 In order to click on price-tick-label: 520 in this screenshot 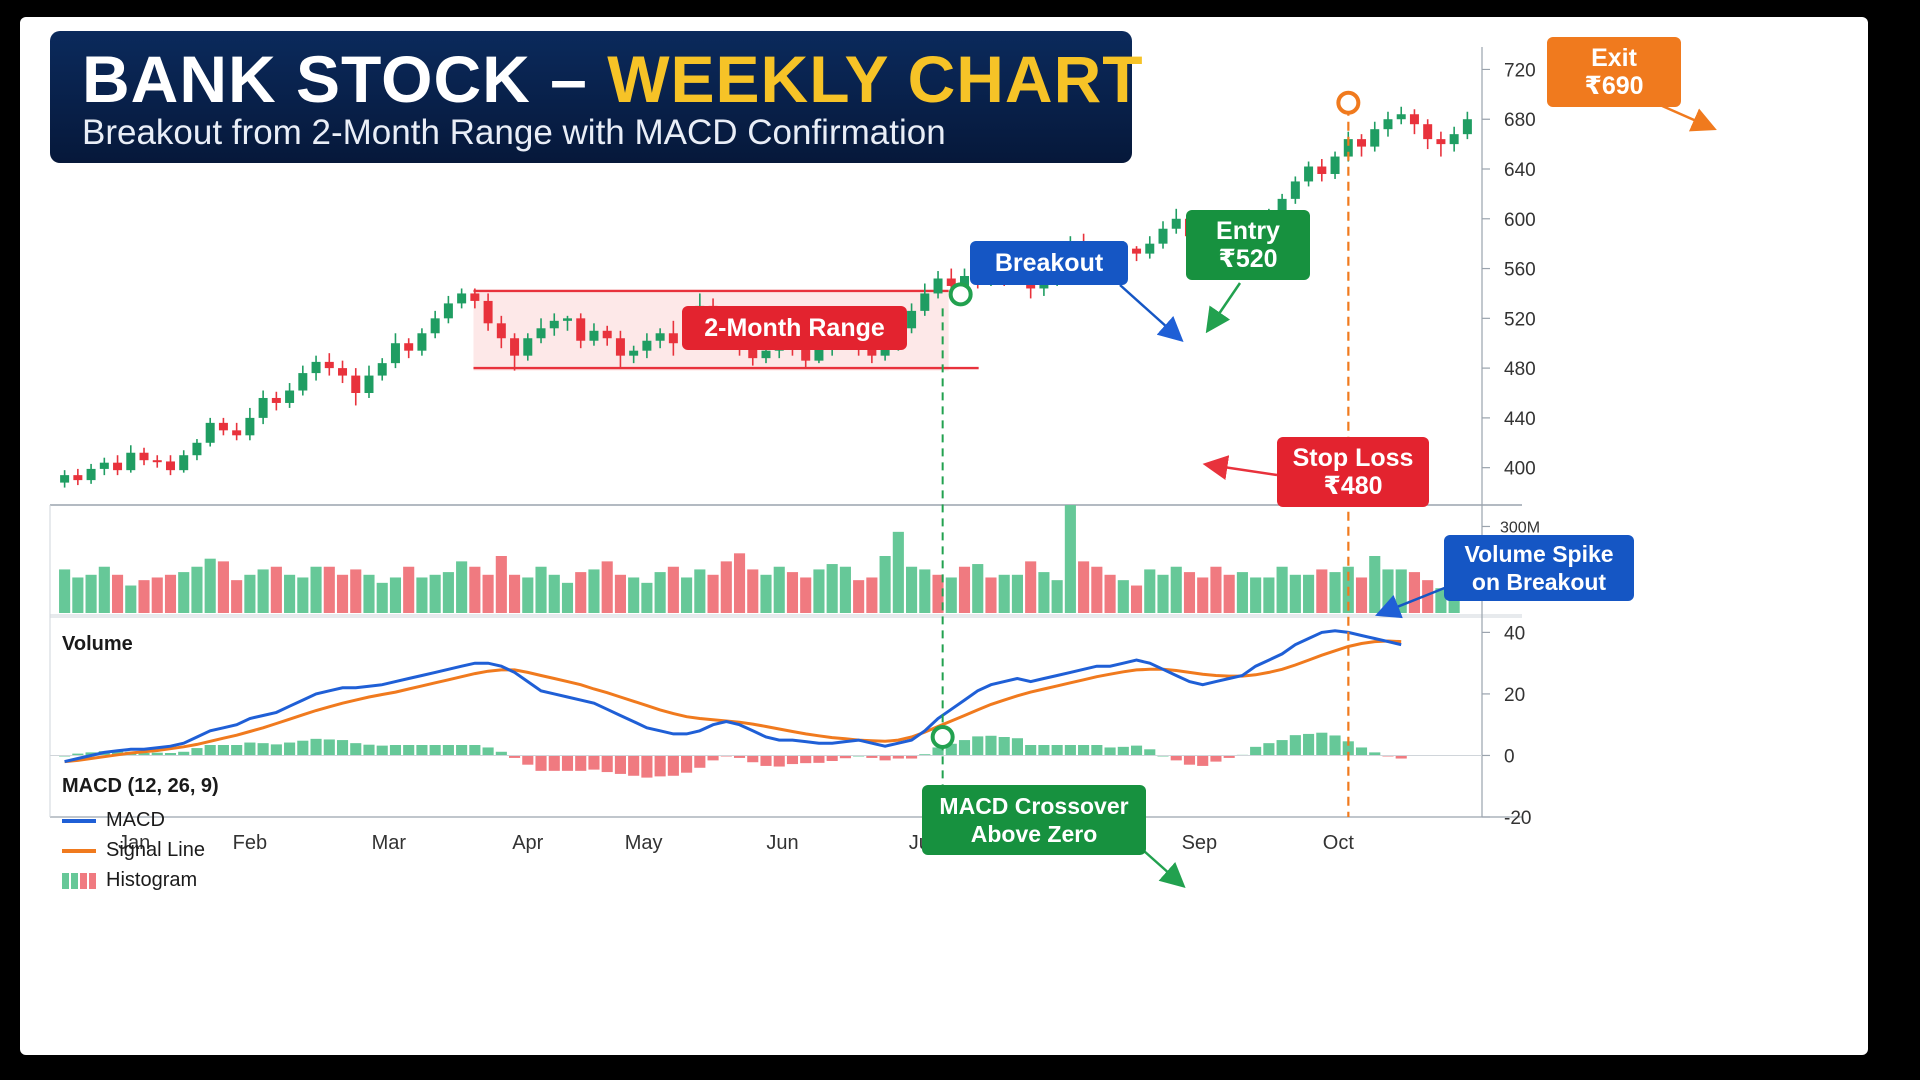, I will do `click(1520, 319)`.